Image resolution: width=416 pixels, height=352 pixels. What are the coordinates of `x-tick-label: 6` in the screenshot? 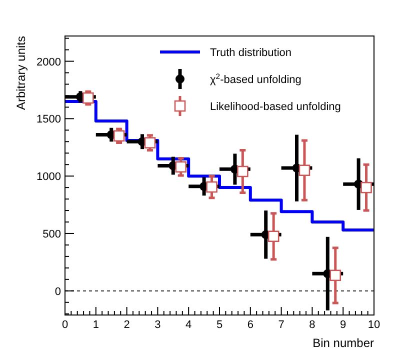 It's located at (250, 325).